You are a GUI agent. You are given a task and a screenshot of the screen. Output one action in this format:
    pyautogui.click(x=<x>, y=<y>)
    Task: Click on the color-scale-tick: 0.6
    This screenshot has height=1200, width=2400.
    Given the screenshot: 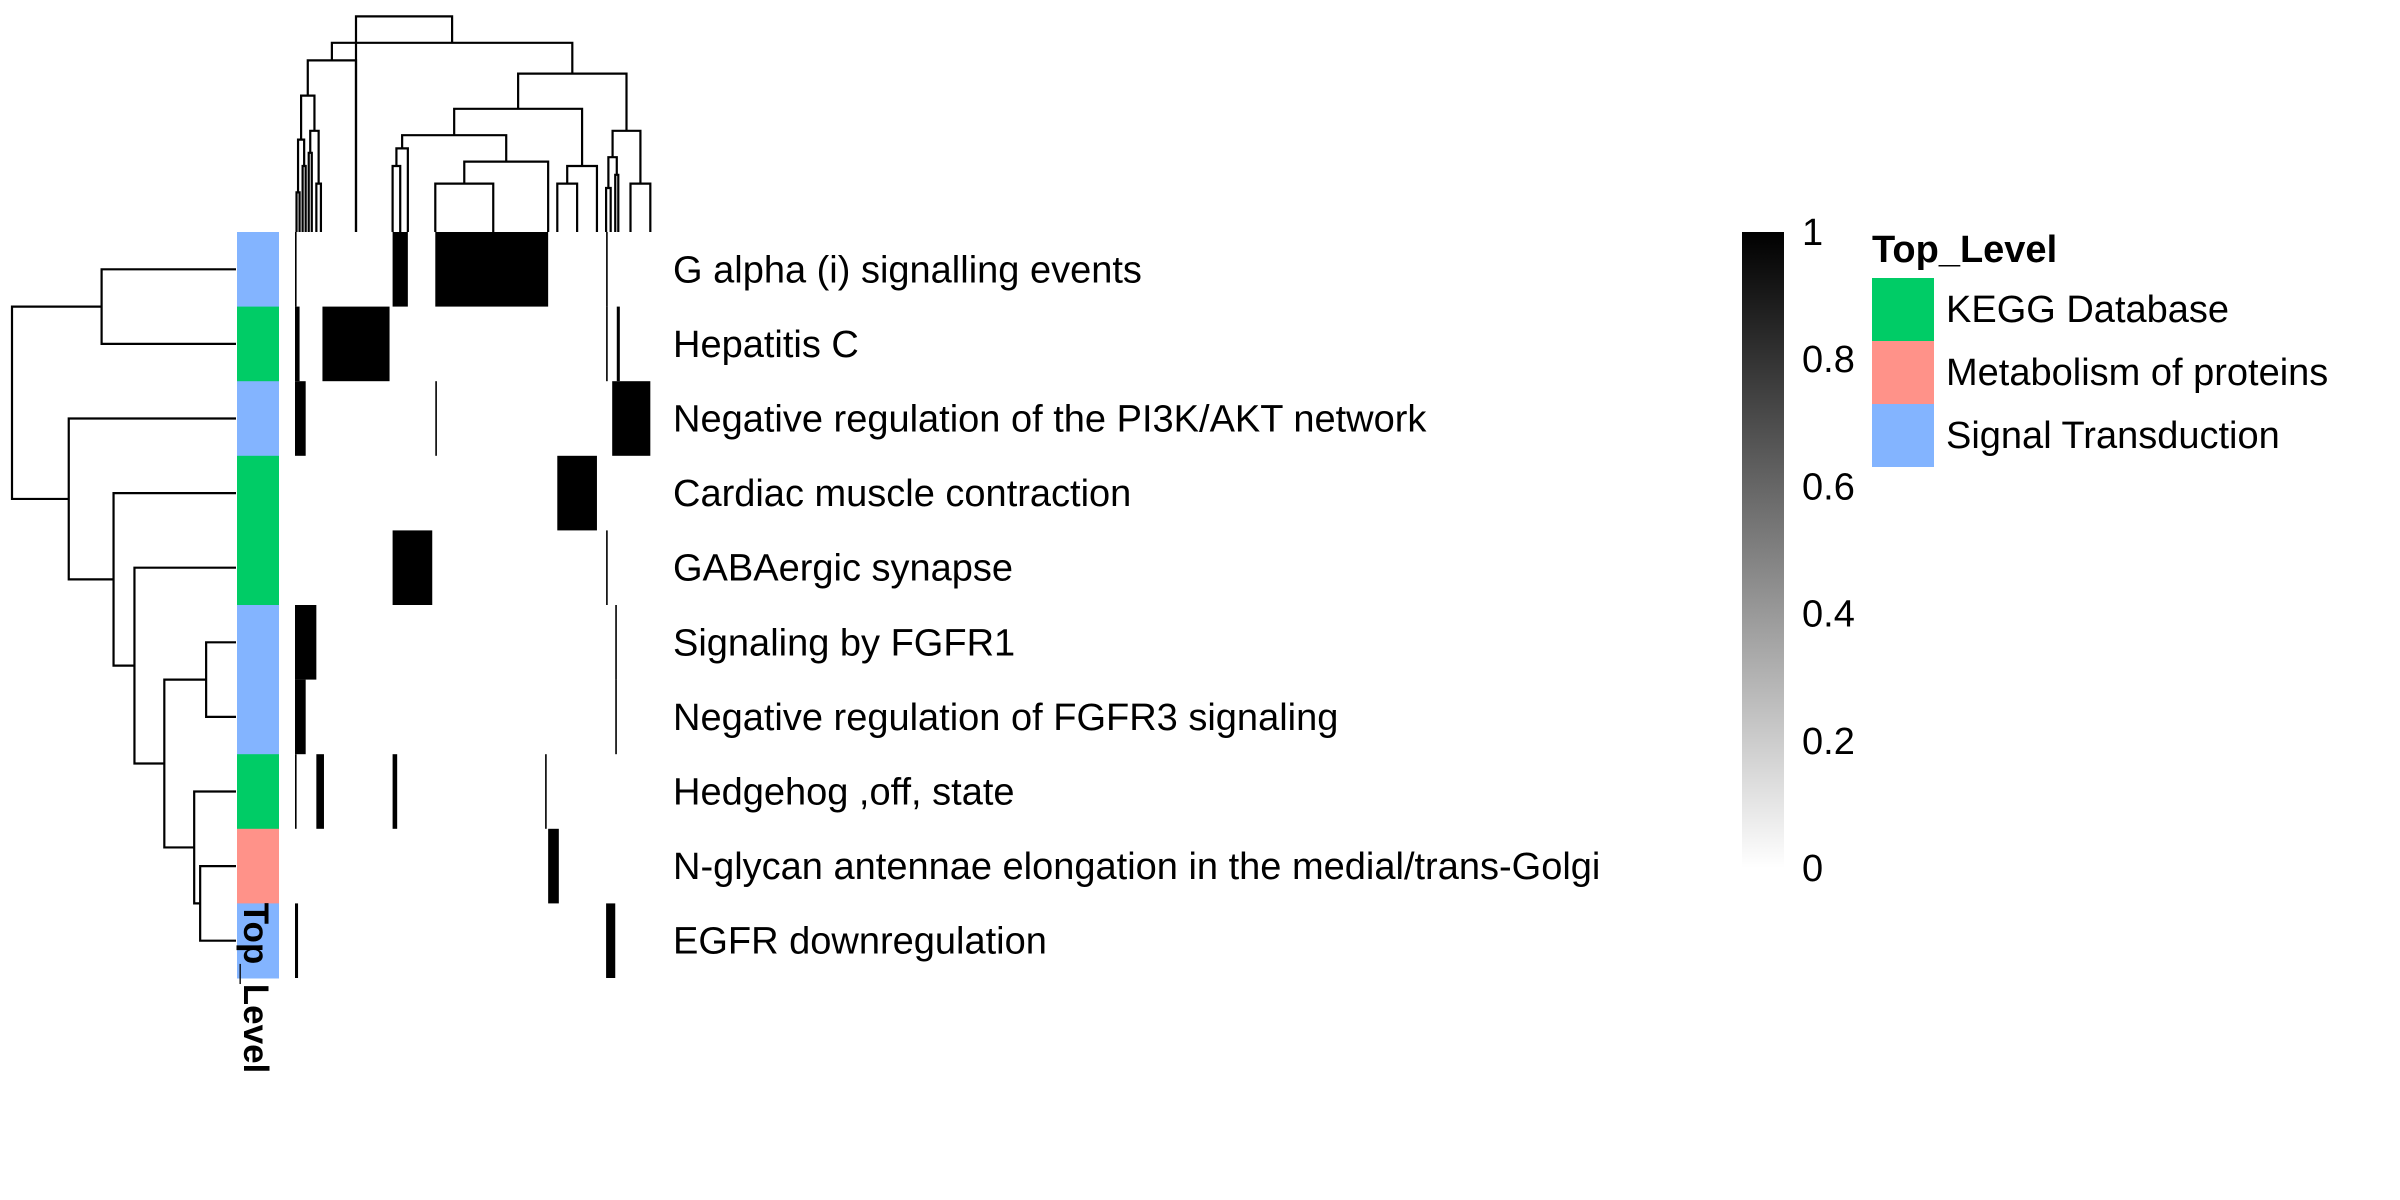 What is the action you would take?
    pyautogui.click(x=1828, y=487)
    